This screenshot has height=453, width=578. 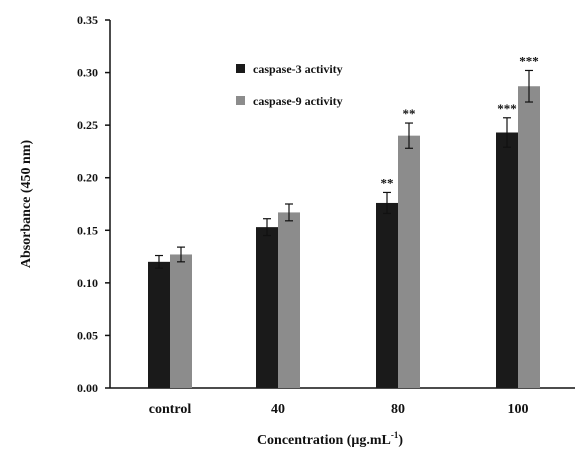 I want to click on y-tick-label: 0.05, so click(x=87, y=335).